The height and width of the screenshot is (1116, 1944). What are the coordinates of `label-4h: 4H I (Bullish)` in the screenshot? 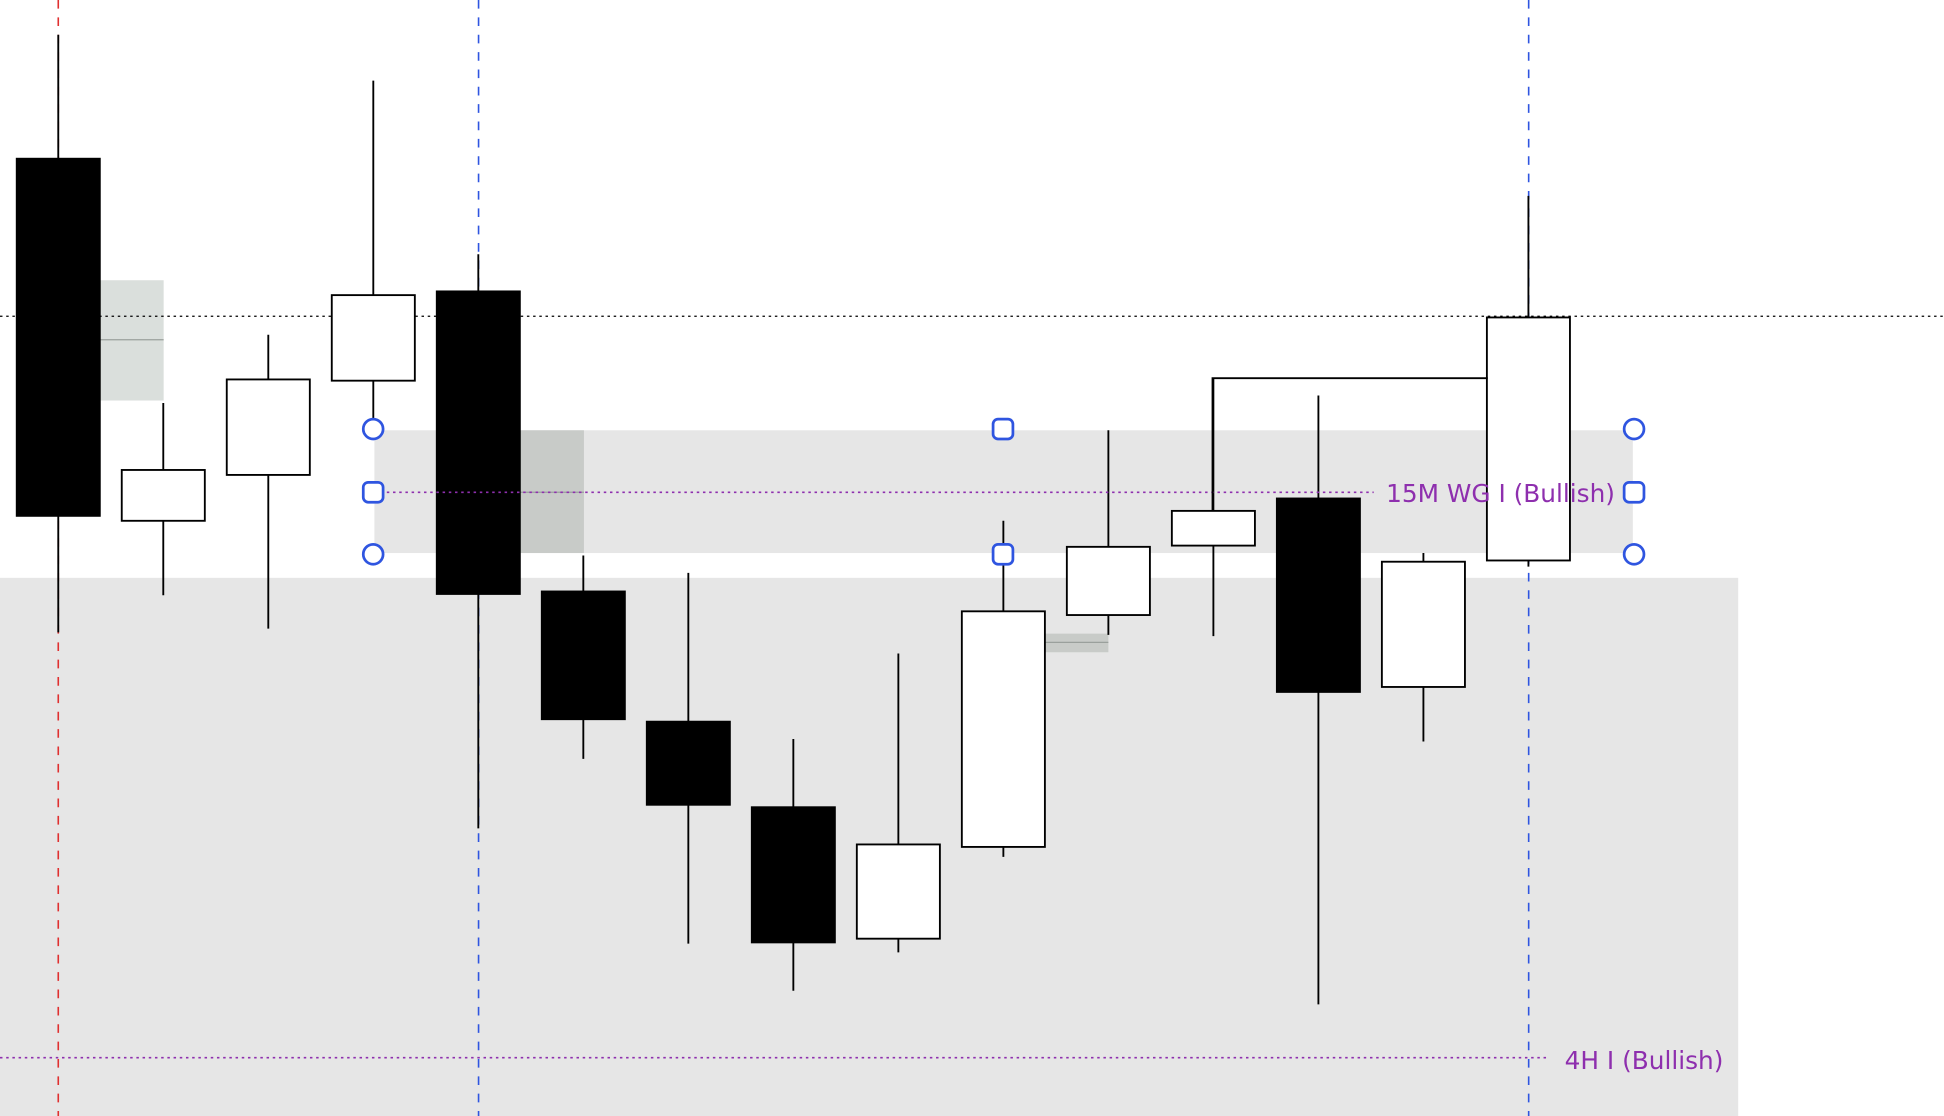 It's located at (1644, 1060).